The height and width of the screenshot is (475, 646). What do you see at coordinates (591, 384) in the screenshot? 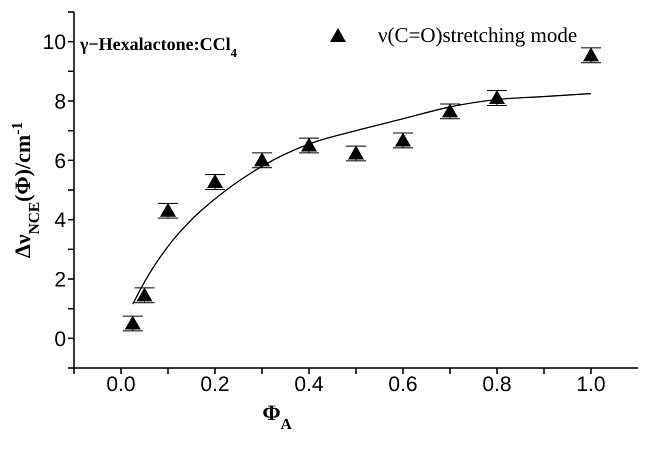
I see `x-tick-label: 1.0` at bounding box center [591, 384].